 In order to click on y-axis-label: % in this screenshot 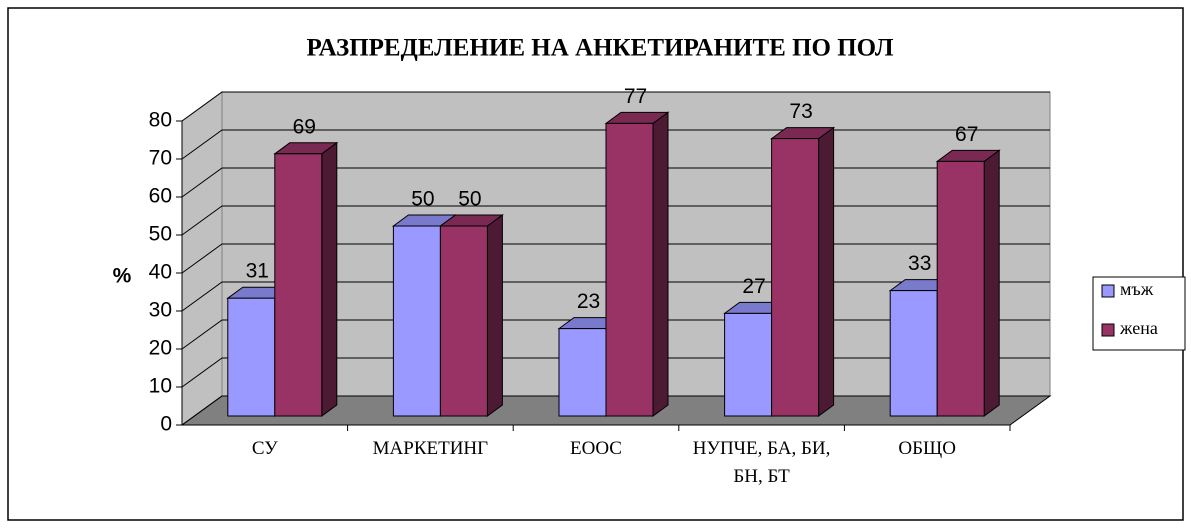, I will do `click(122, 276)`.